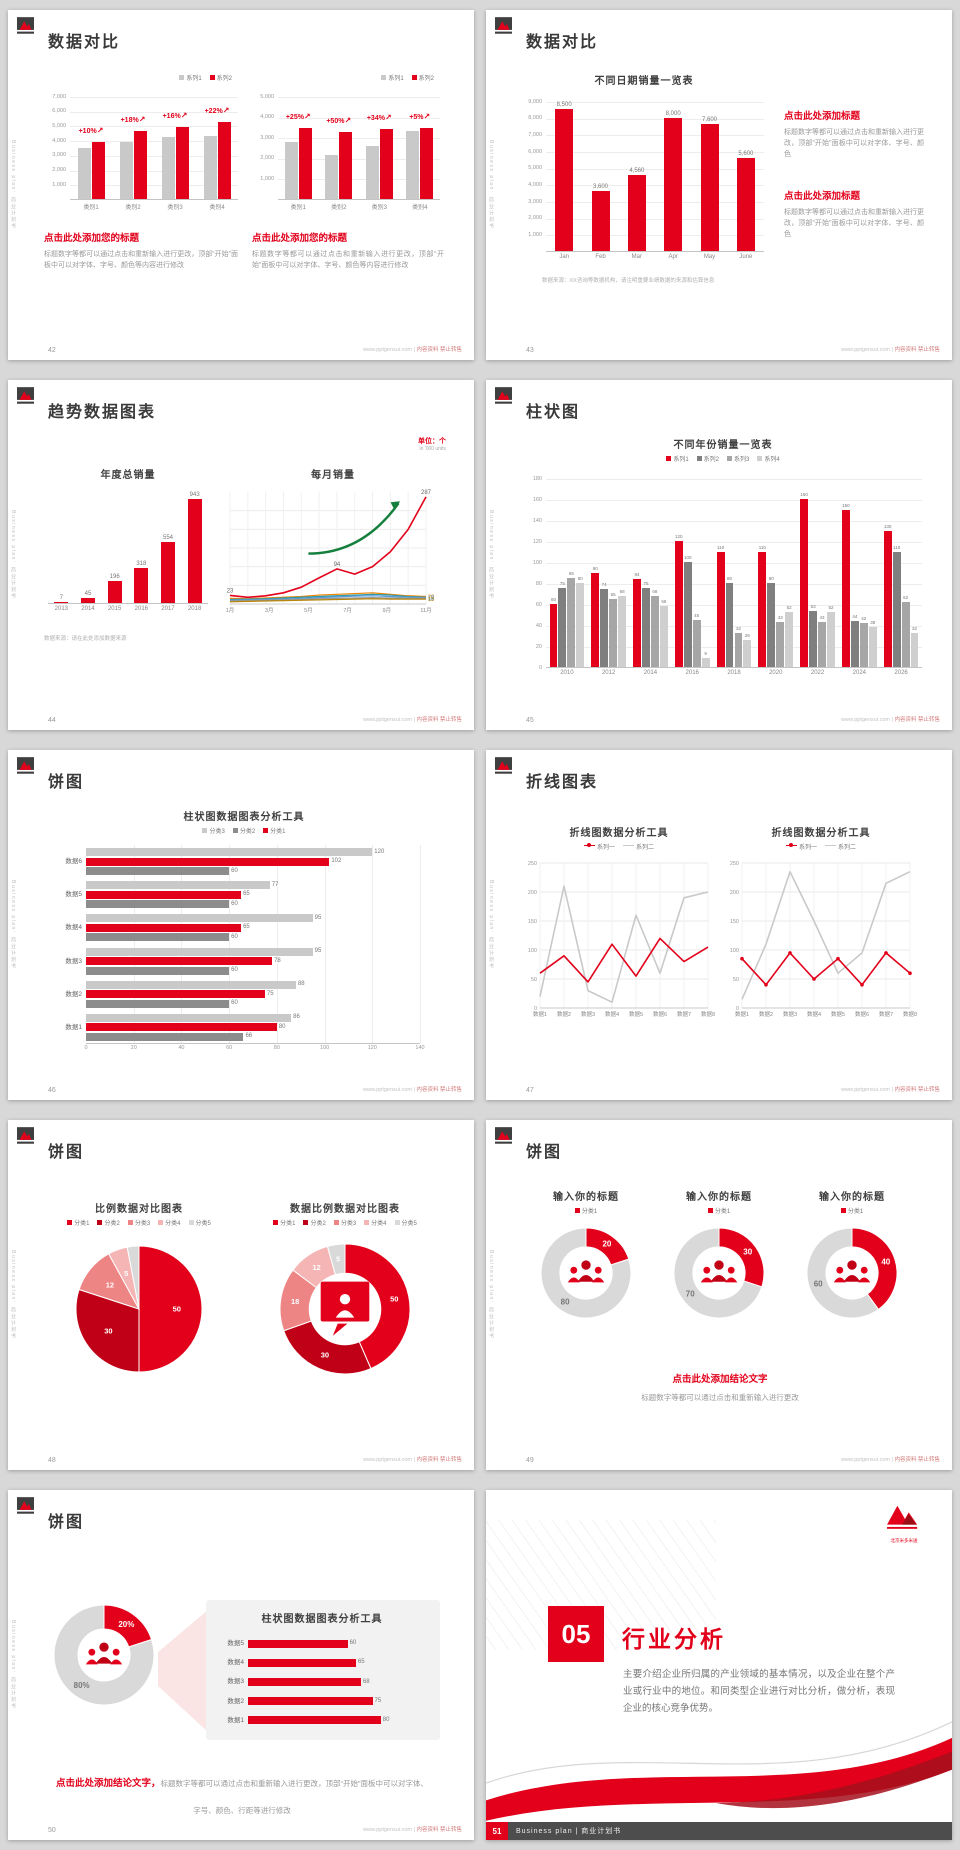 Image resolution: width=960 pixels, height=1850 pixels. Describe the element at coordinates (308, 1669) in the screenshot. I see `panel-bar-chart: 柱状图数据图表分析工具 数据5 60 数据4 65 数据3 68 数据2 75 数据1 80` at that location.